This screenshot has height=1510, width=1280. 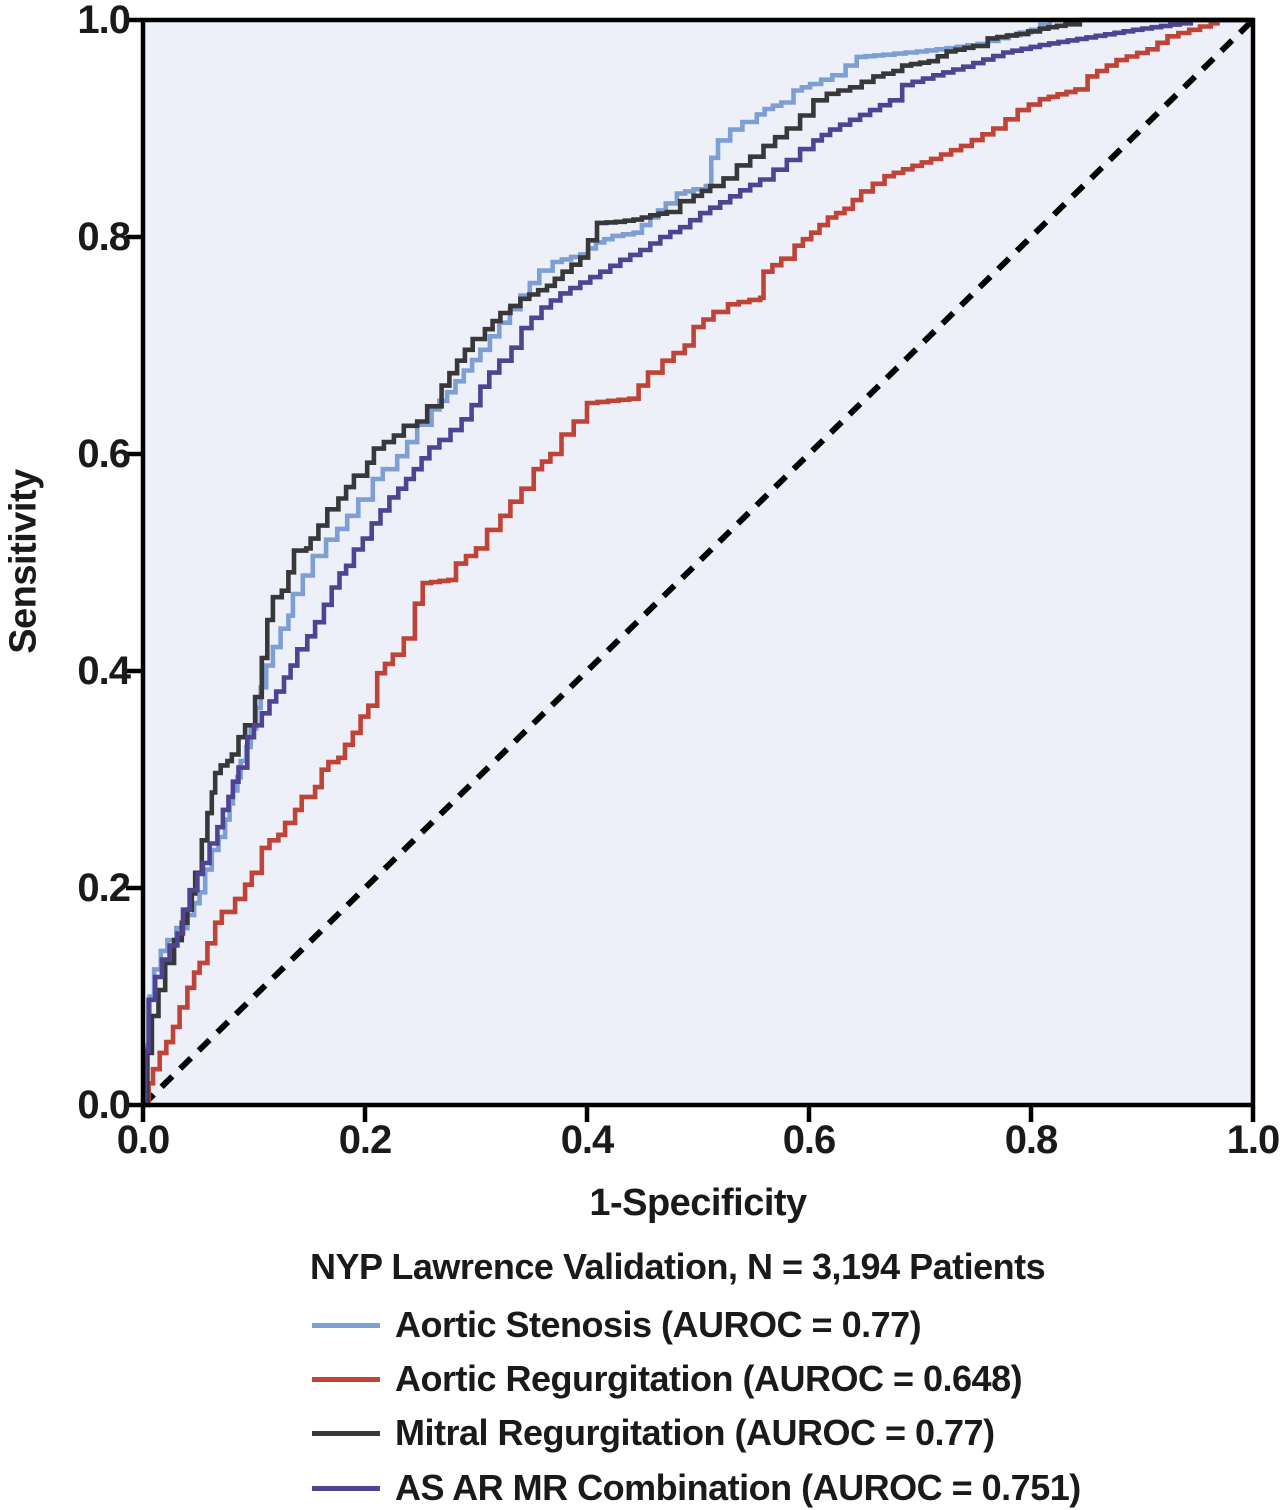 What do you see at coordinates (695, 1432) in the screenshot?
I see `legend-label: Mitral Regurgitation (AUROC = 0.77)` at bounding box center [695, 1432].